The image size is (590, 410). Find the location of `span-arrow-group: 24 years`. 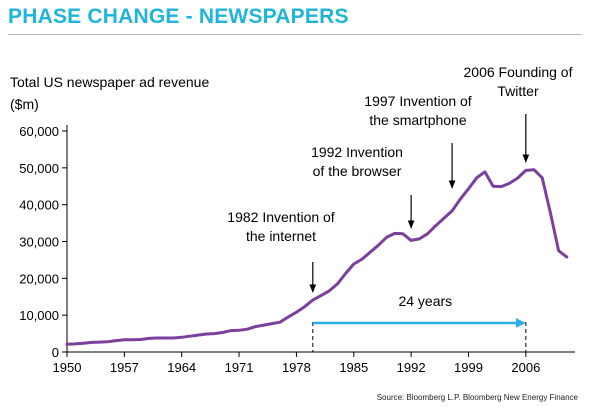

span-arrow-group: 24 years is located at coordinates (419, 322).